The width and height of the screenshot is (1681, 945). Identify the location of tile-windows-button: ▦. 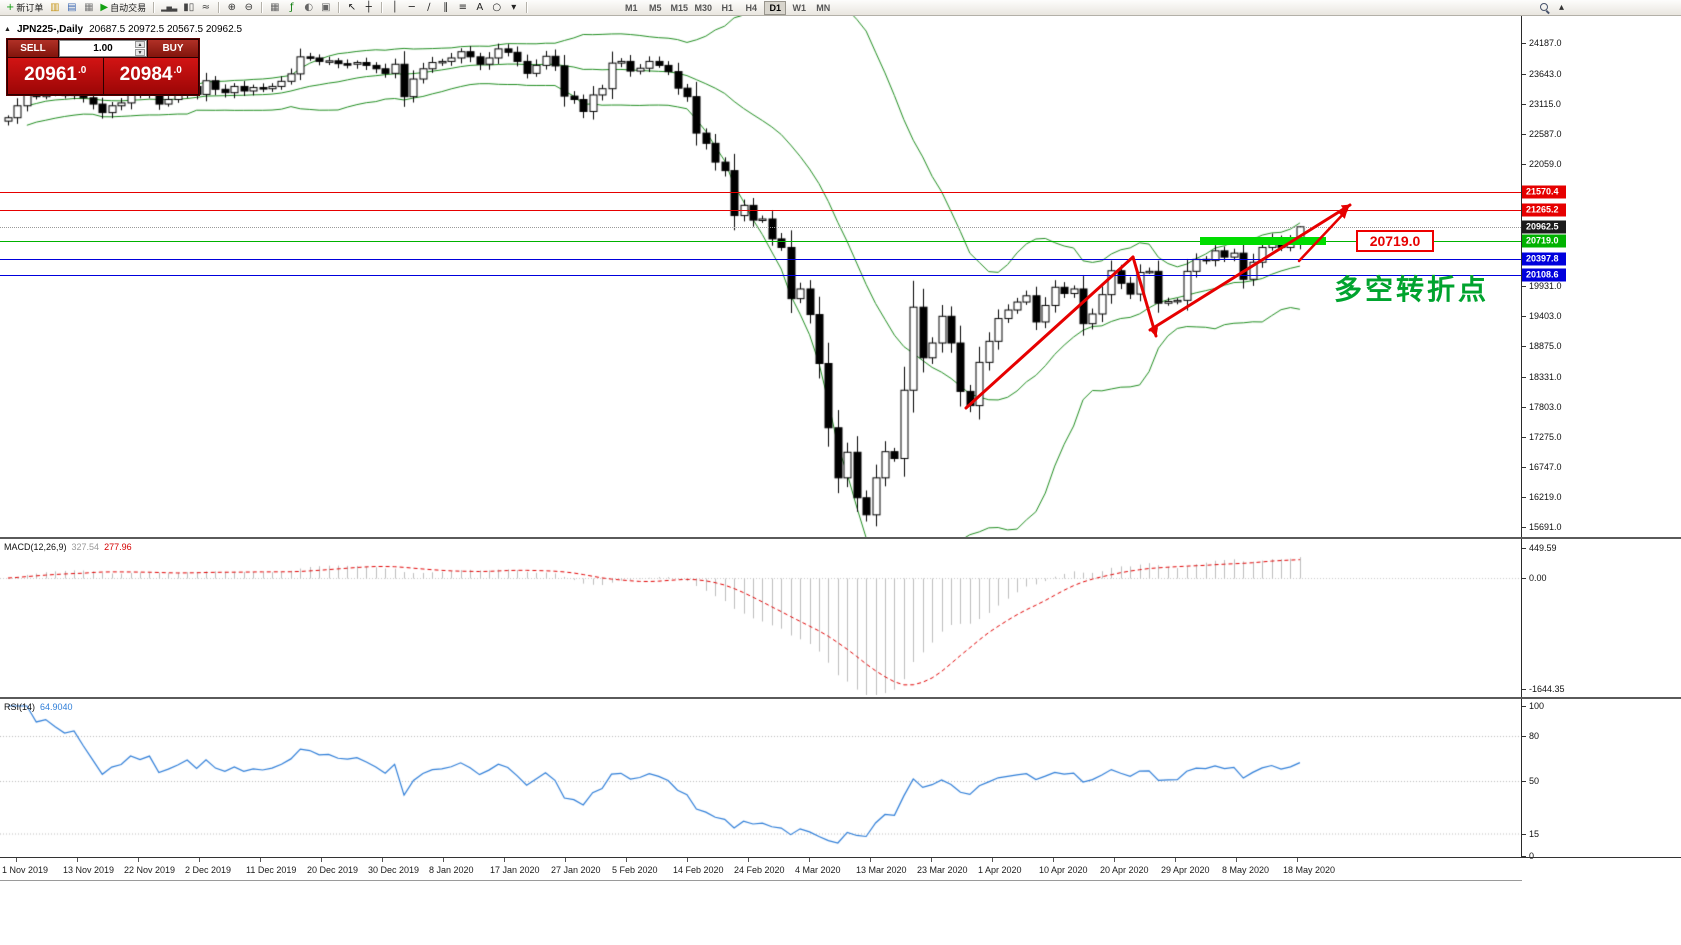
(274, 8).